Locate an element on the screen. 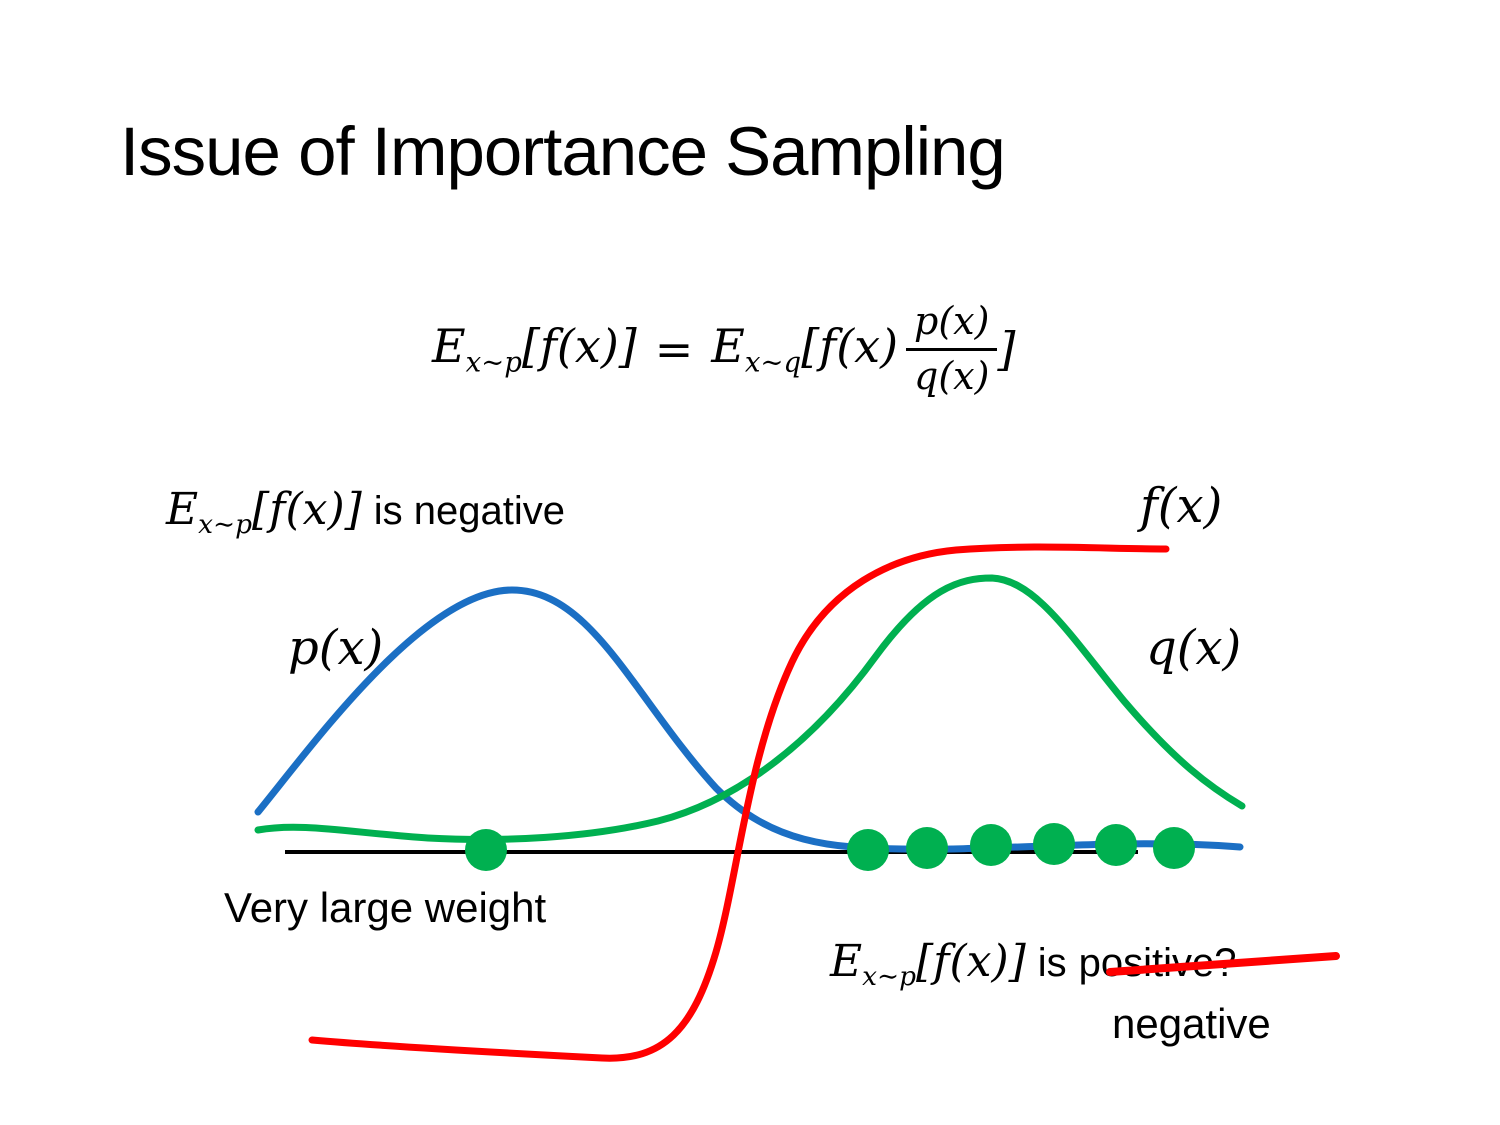 Image resolution: width=1500 pixels, height=1125 pixels. lhs-expectation: Ex∼p[f(x)] is located at coordinates (534, 349).